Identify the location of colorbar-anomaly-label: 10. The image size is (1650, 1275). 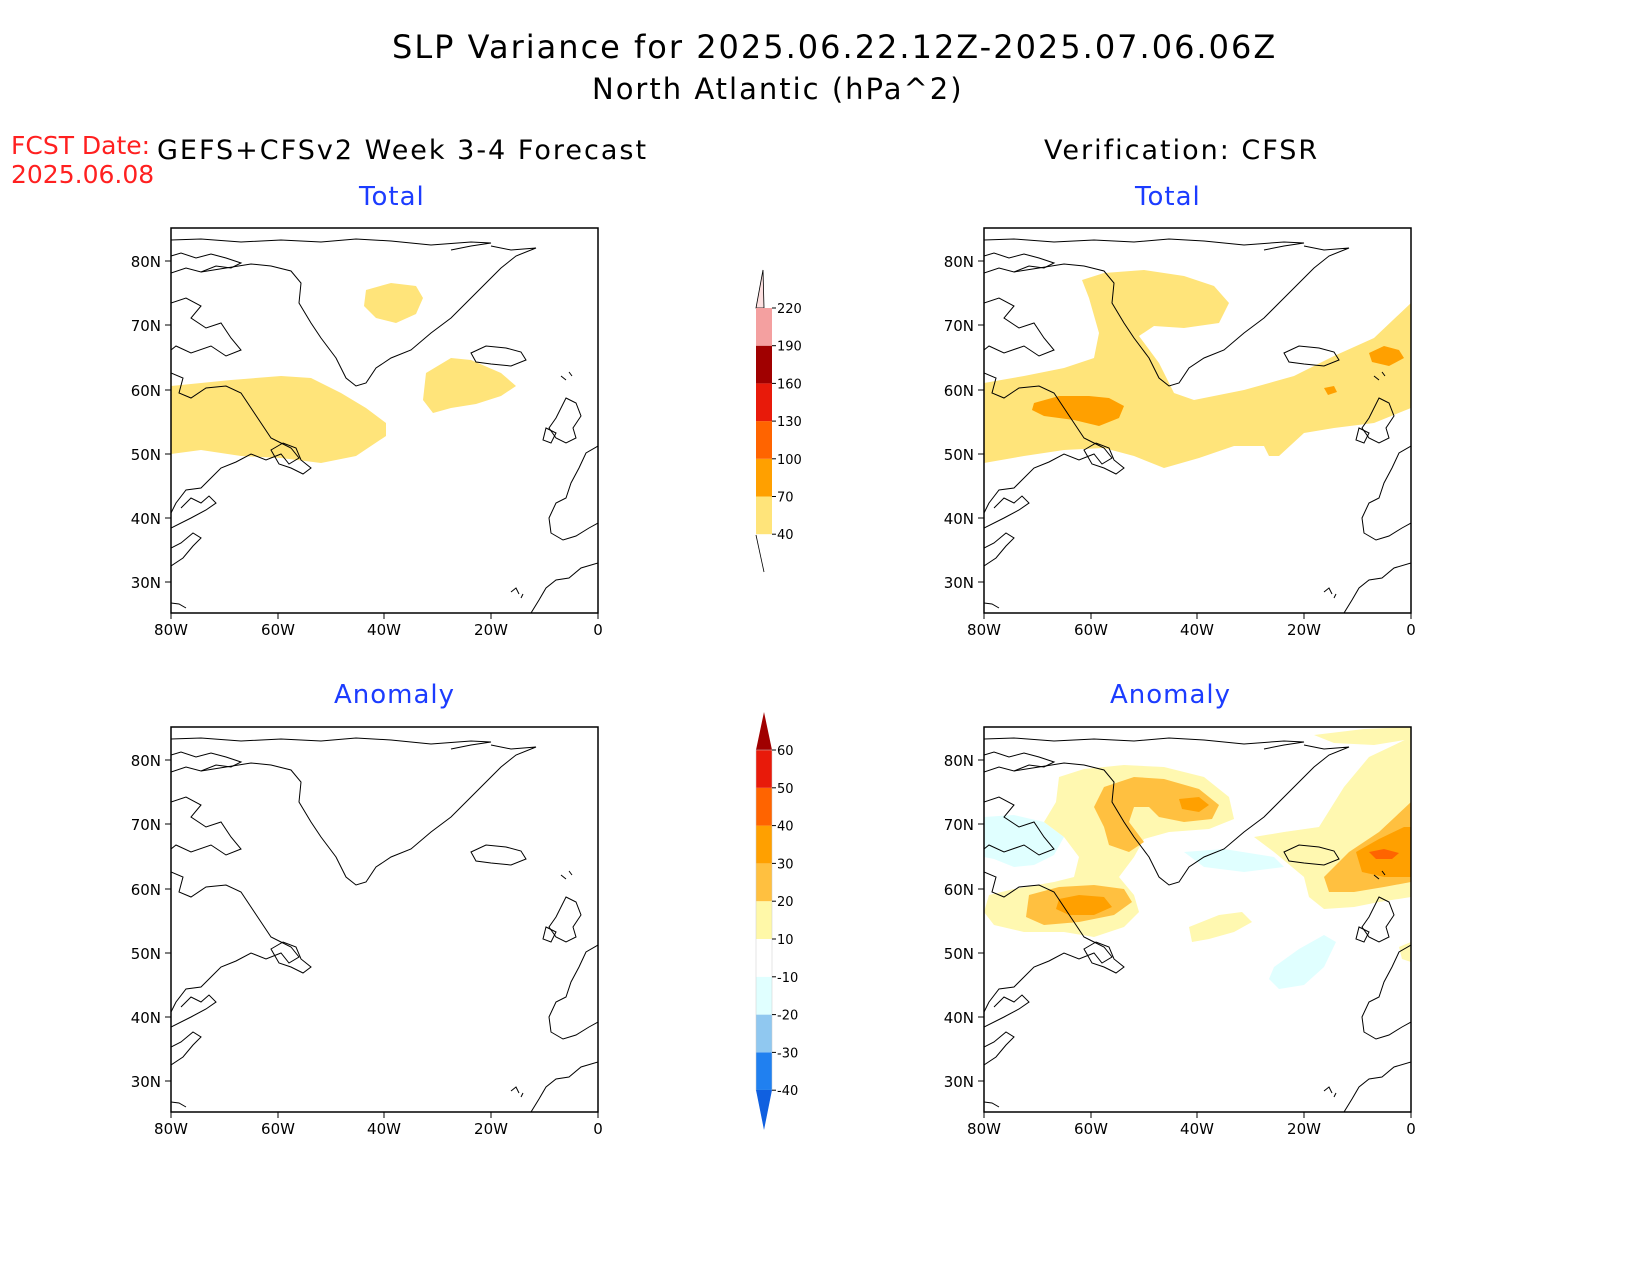
(785, 940).